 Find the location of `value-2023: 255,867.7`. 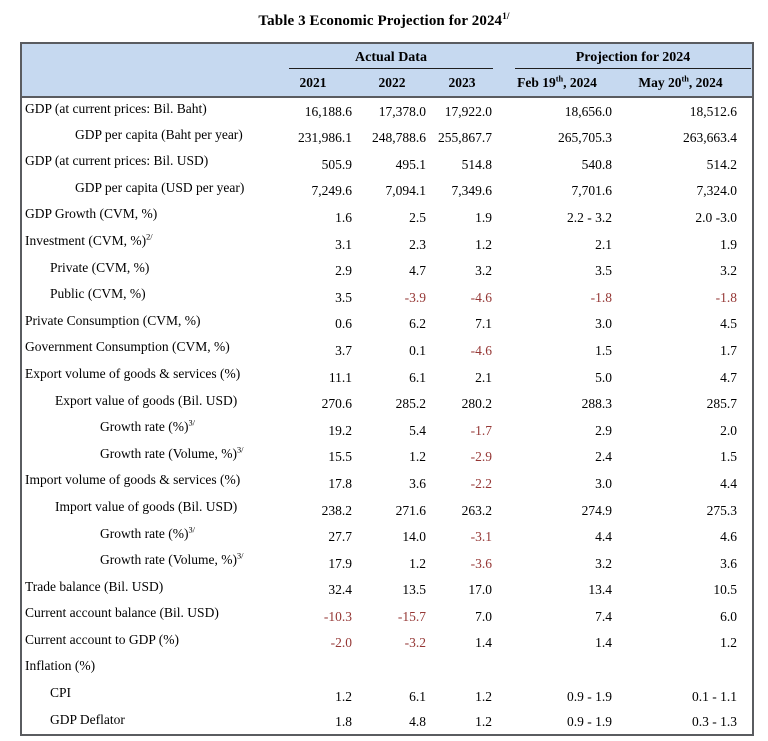

value-2023: 255,867.7 is located at coordinates (465, 138).